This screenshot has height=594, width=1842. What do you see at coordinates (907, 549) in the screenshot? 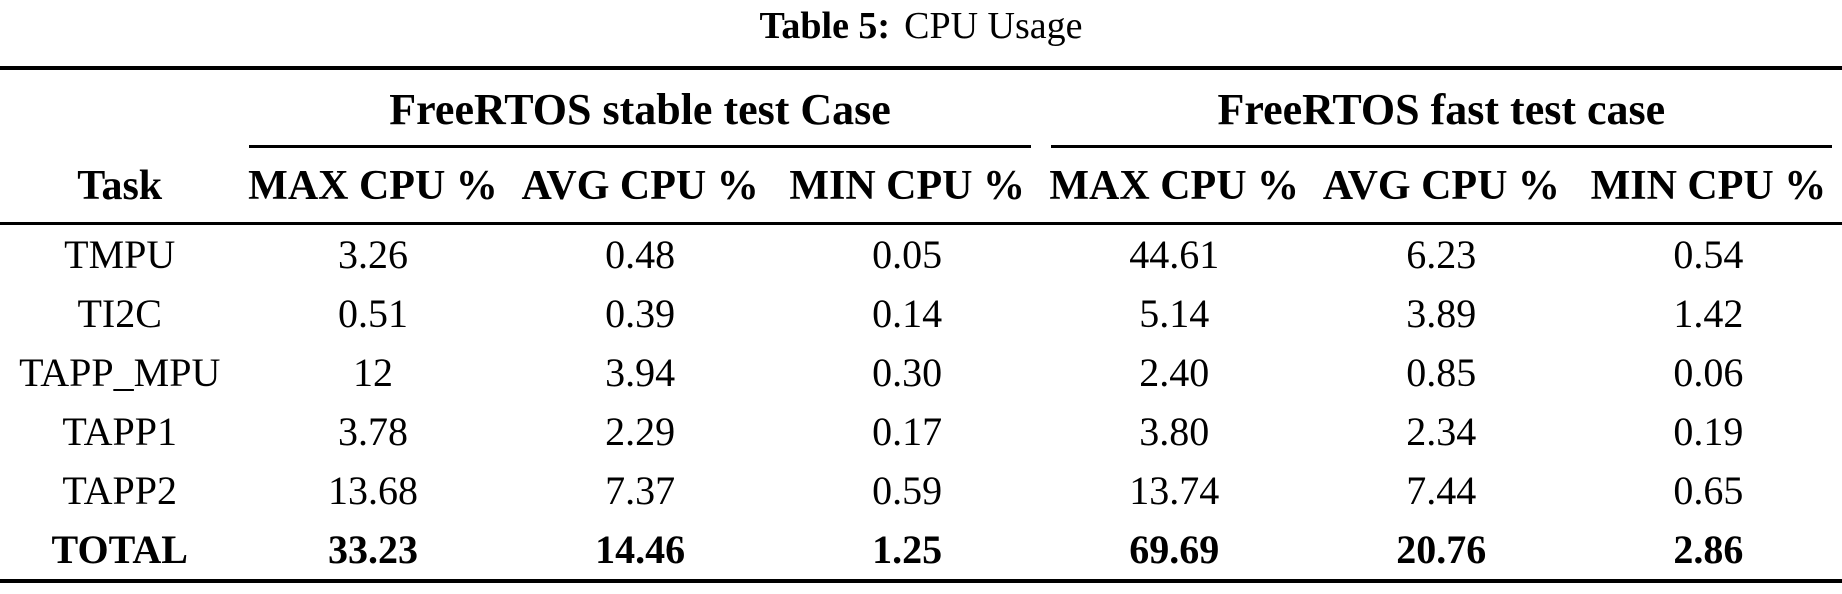
I see `table-cell: 1.25` at bounding box center [907, 549].